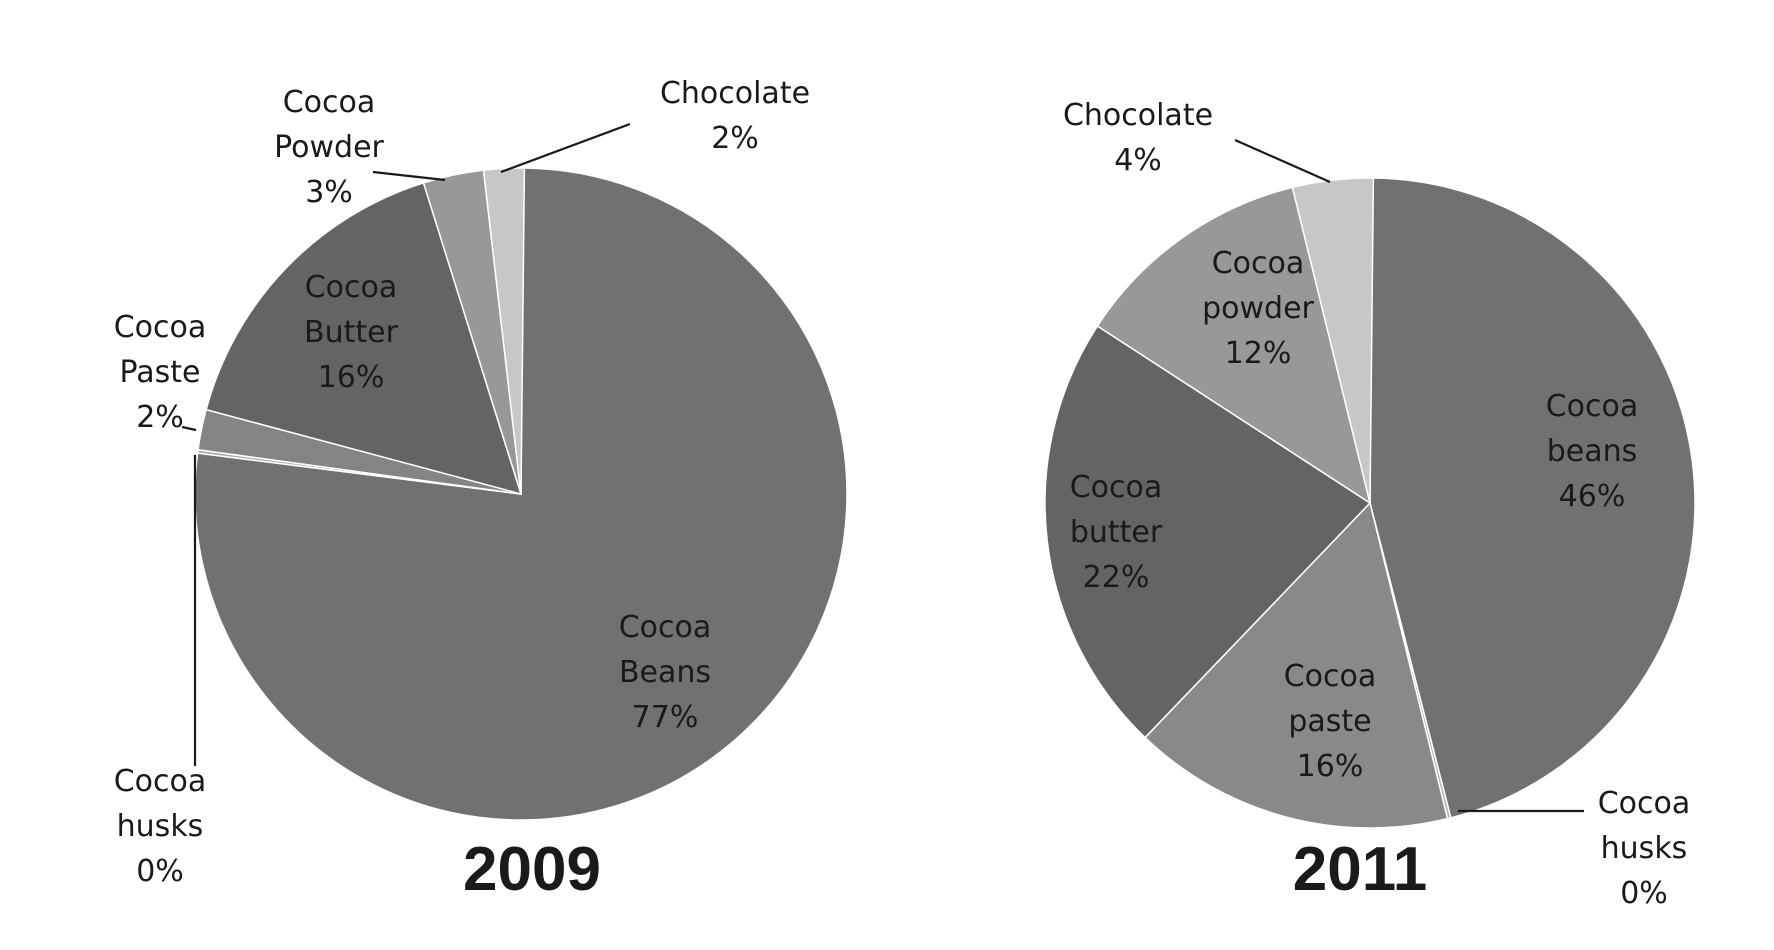 This screenshot has height=950, width=1774. I want to click on slice-label-cocoa-butter-2011: Cocoa butter 22%, so click(1116, 532).